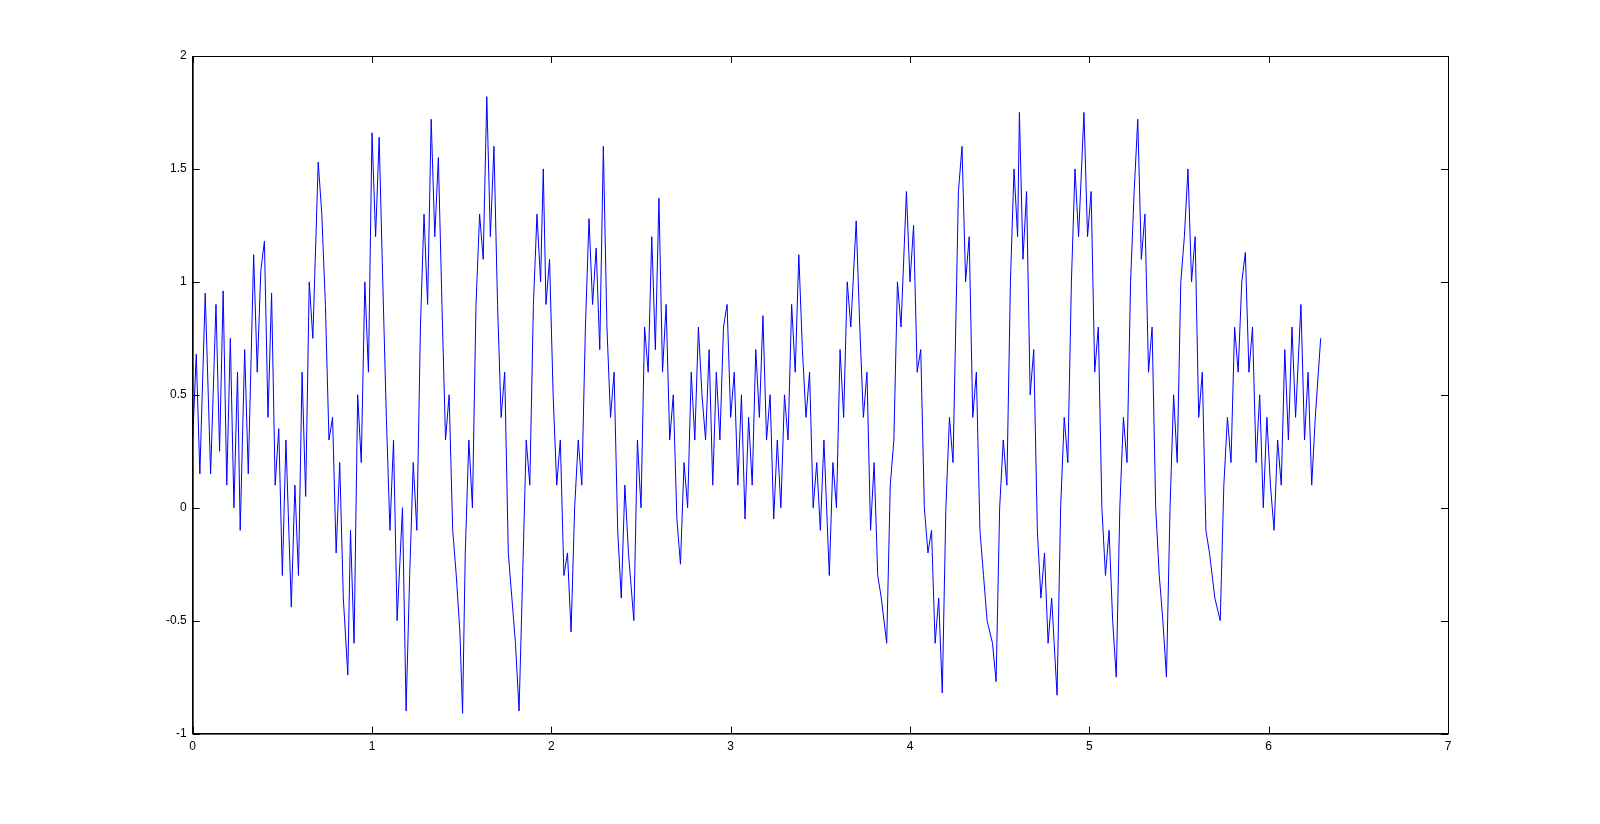 This screenshot has height=824, width=1600. Describe the element at coordinates (183, 507) in the screenshot. I see `y-tick-label: 0` at that location.